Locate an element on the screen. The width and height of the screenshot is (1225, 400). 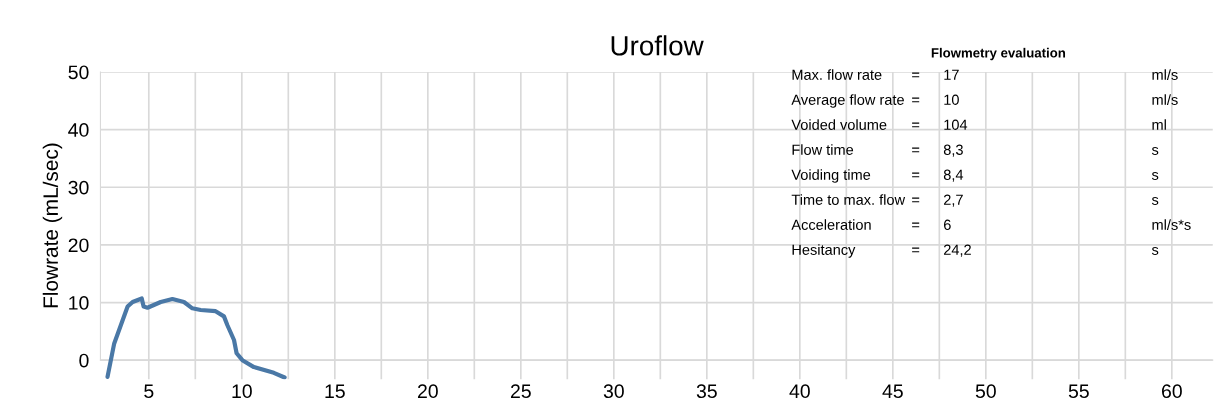
annotation: Time to max. flow is located at coordinates (848, 199).